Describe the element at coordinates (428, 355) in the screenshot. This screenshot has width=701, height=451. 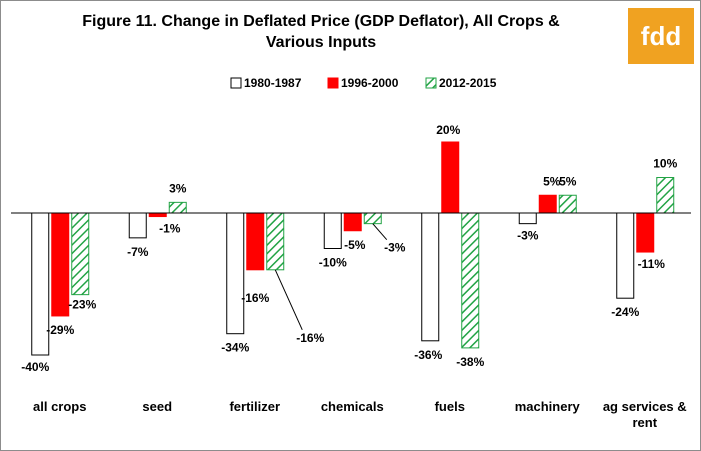
I see `data-label: -36%` at that location.